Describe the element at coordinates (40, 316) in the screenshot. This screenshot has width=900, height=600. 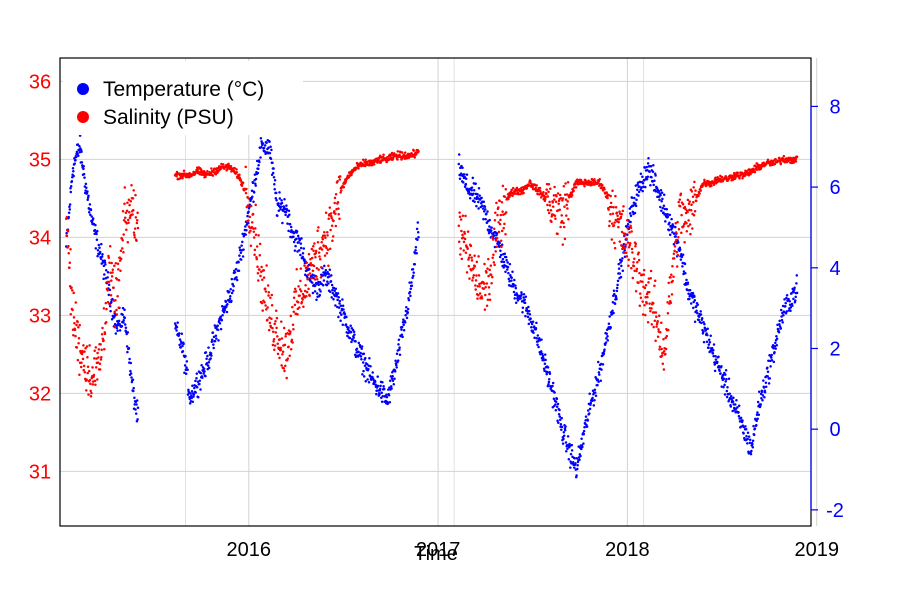
I see `left-tick-label: 33` at that location.